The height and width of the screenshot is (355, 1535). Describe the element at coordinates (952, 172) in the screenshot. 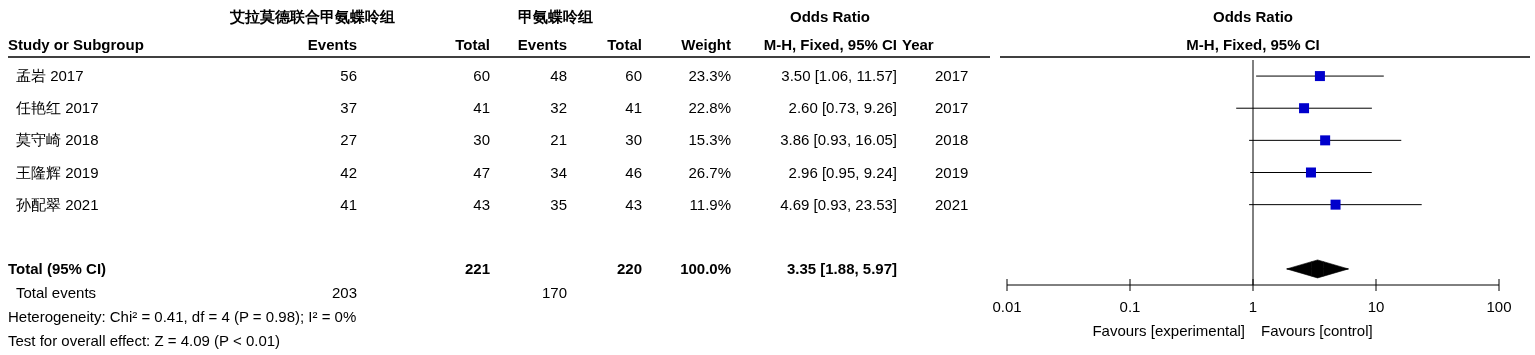

I see `text: 2019` at that location.